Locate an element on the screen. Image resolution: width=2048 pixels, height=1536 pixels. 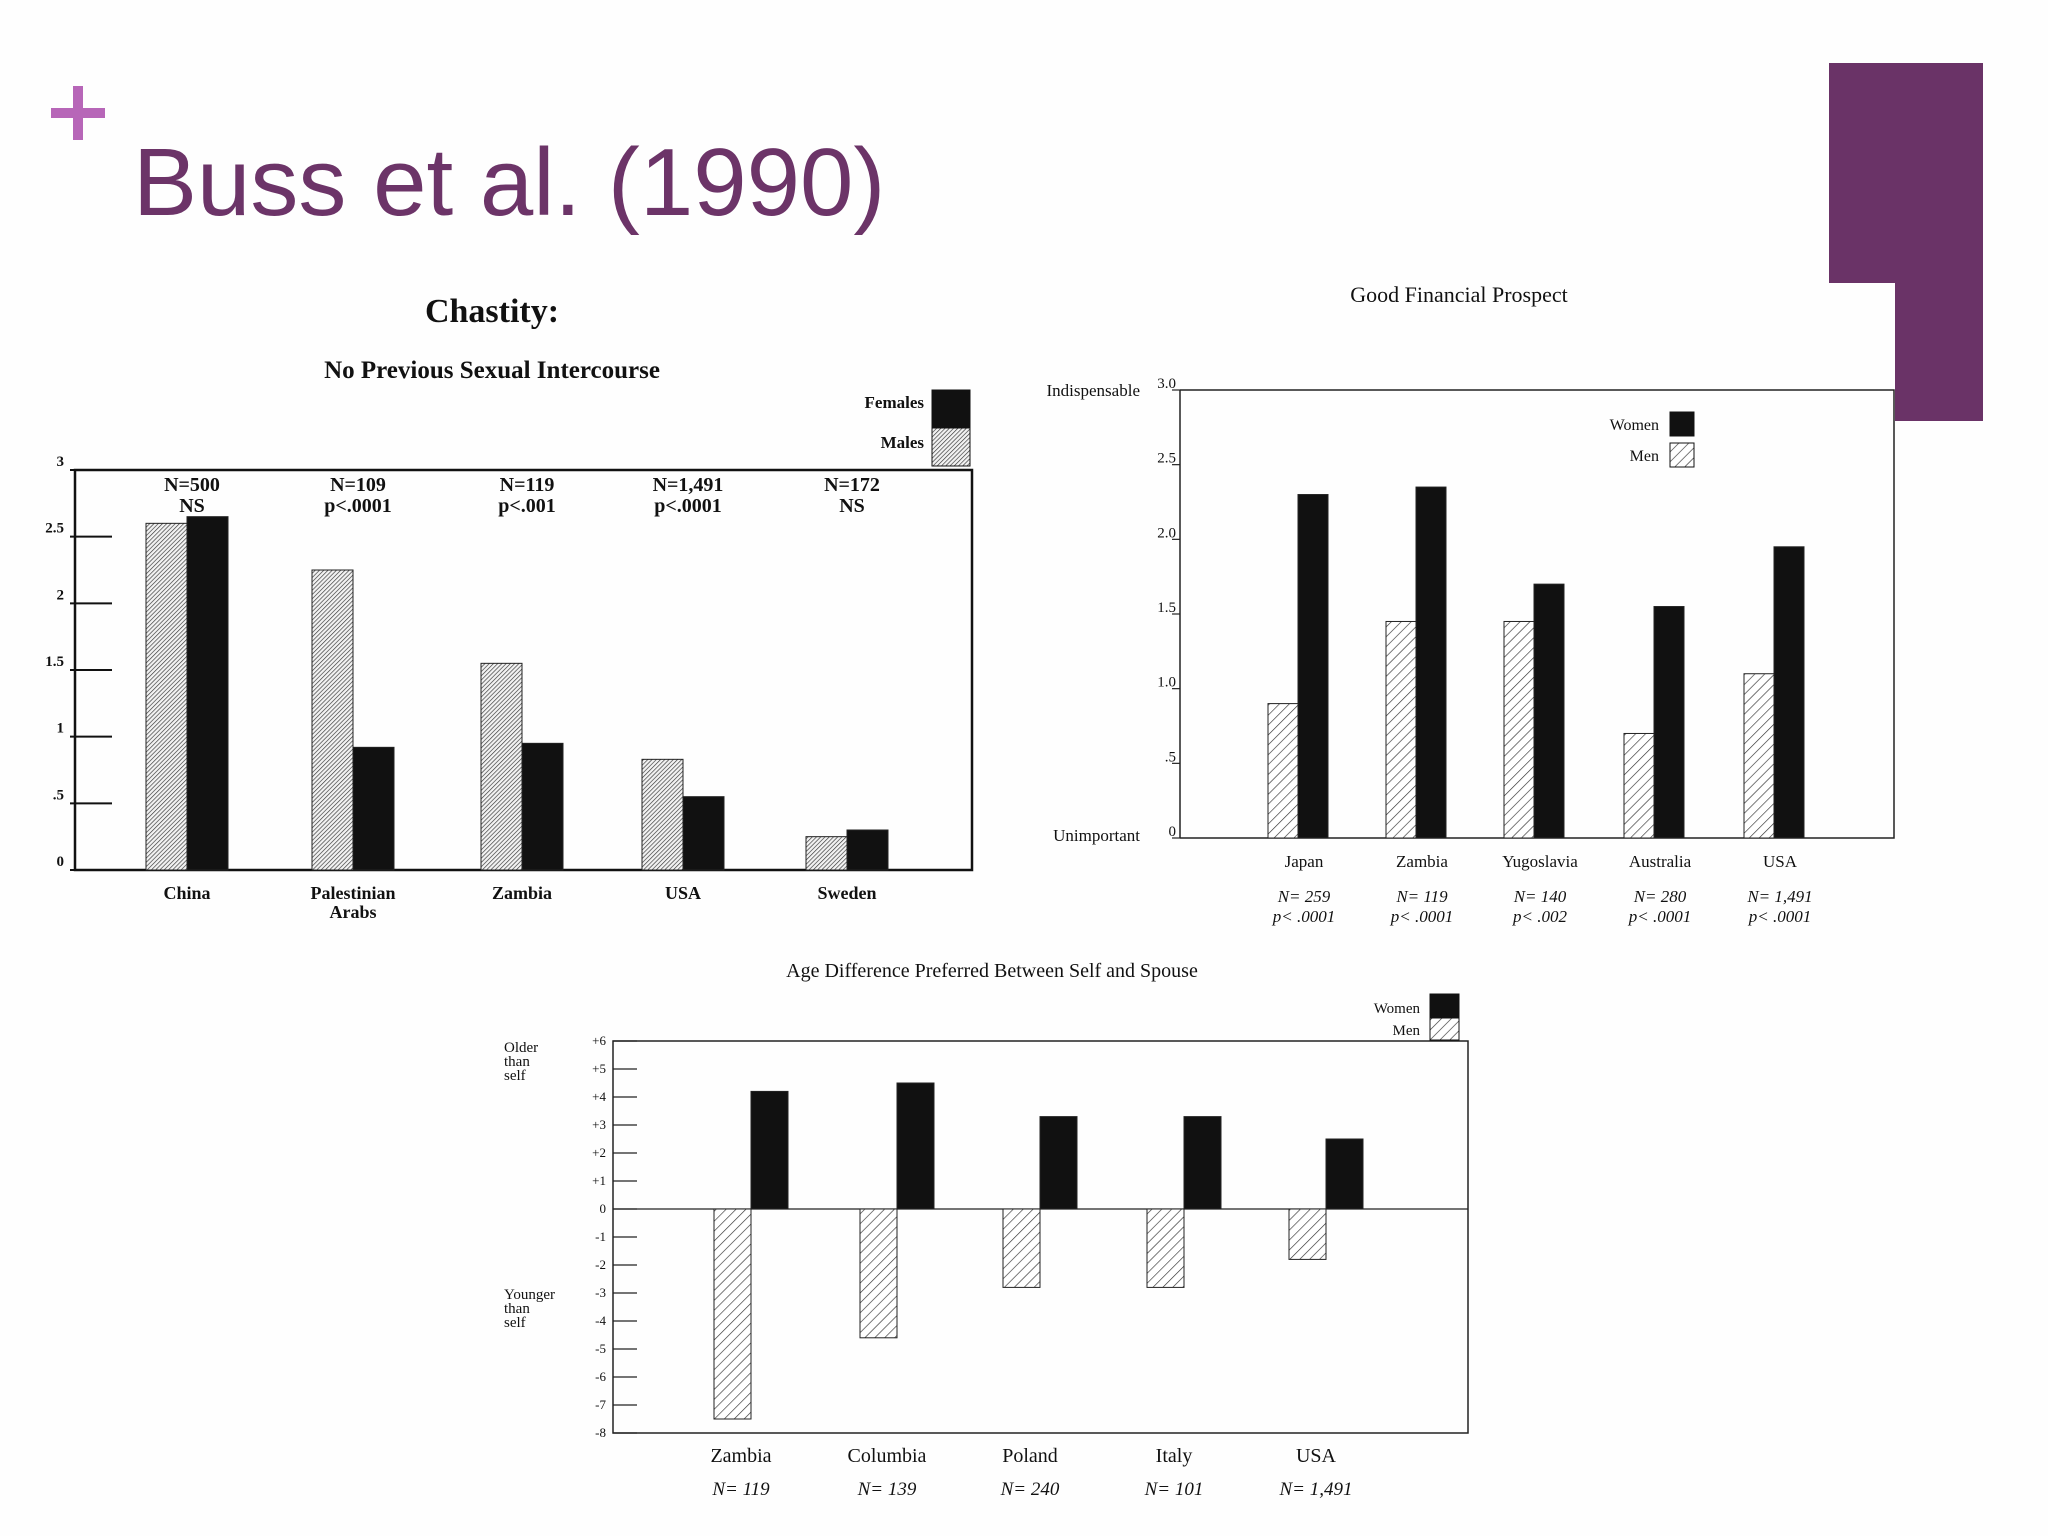
bar-women-columbia is located at coordinates (915, 1146).